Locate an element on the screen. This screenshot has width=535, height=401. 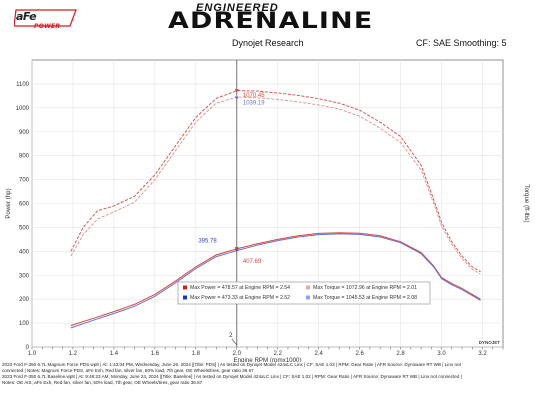
y-tick-label: 900 is located at coordinates (24, 133).